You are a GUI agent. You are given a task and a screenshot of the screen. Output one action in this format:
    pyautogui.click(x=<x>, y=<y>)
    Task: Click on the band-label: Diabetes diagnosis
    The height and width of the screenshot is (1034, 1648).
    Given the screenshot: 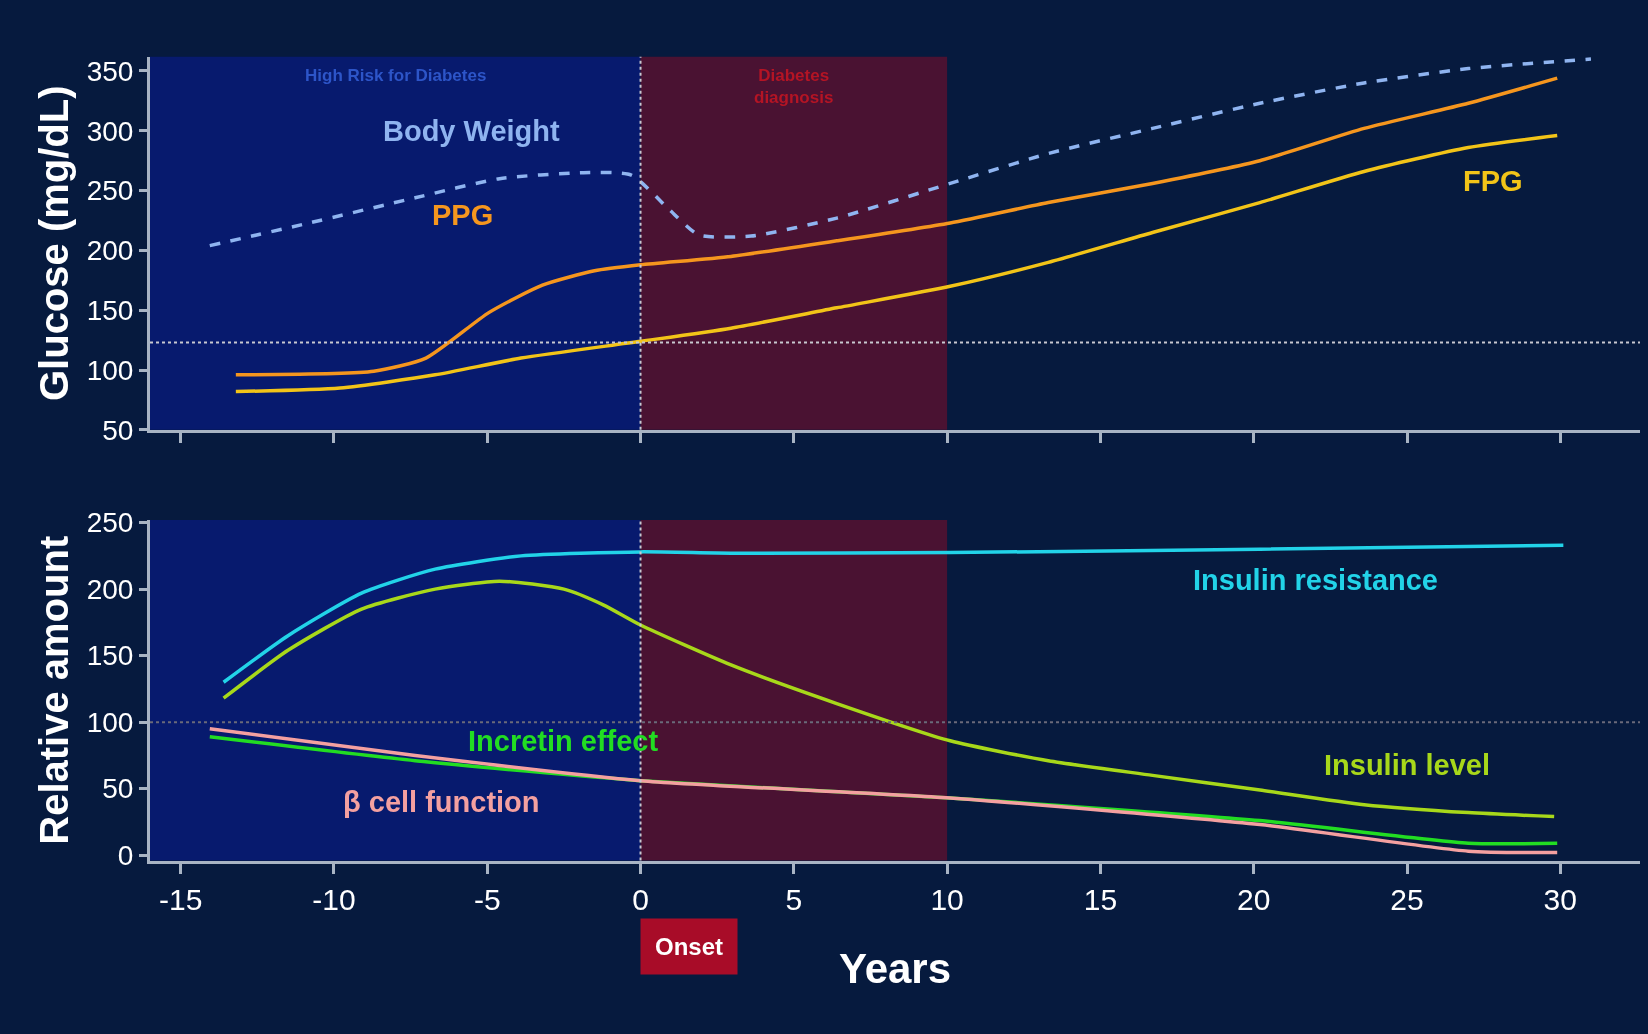 What is the action you would take?
    pyautogui.click(x=794, y=87)
    